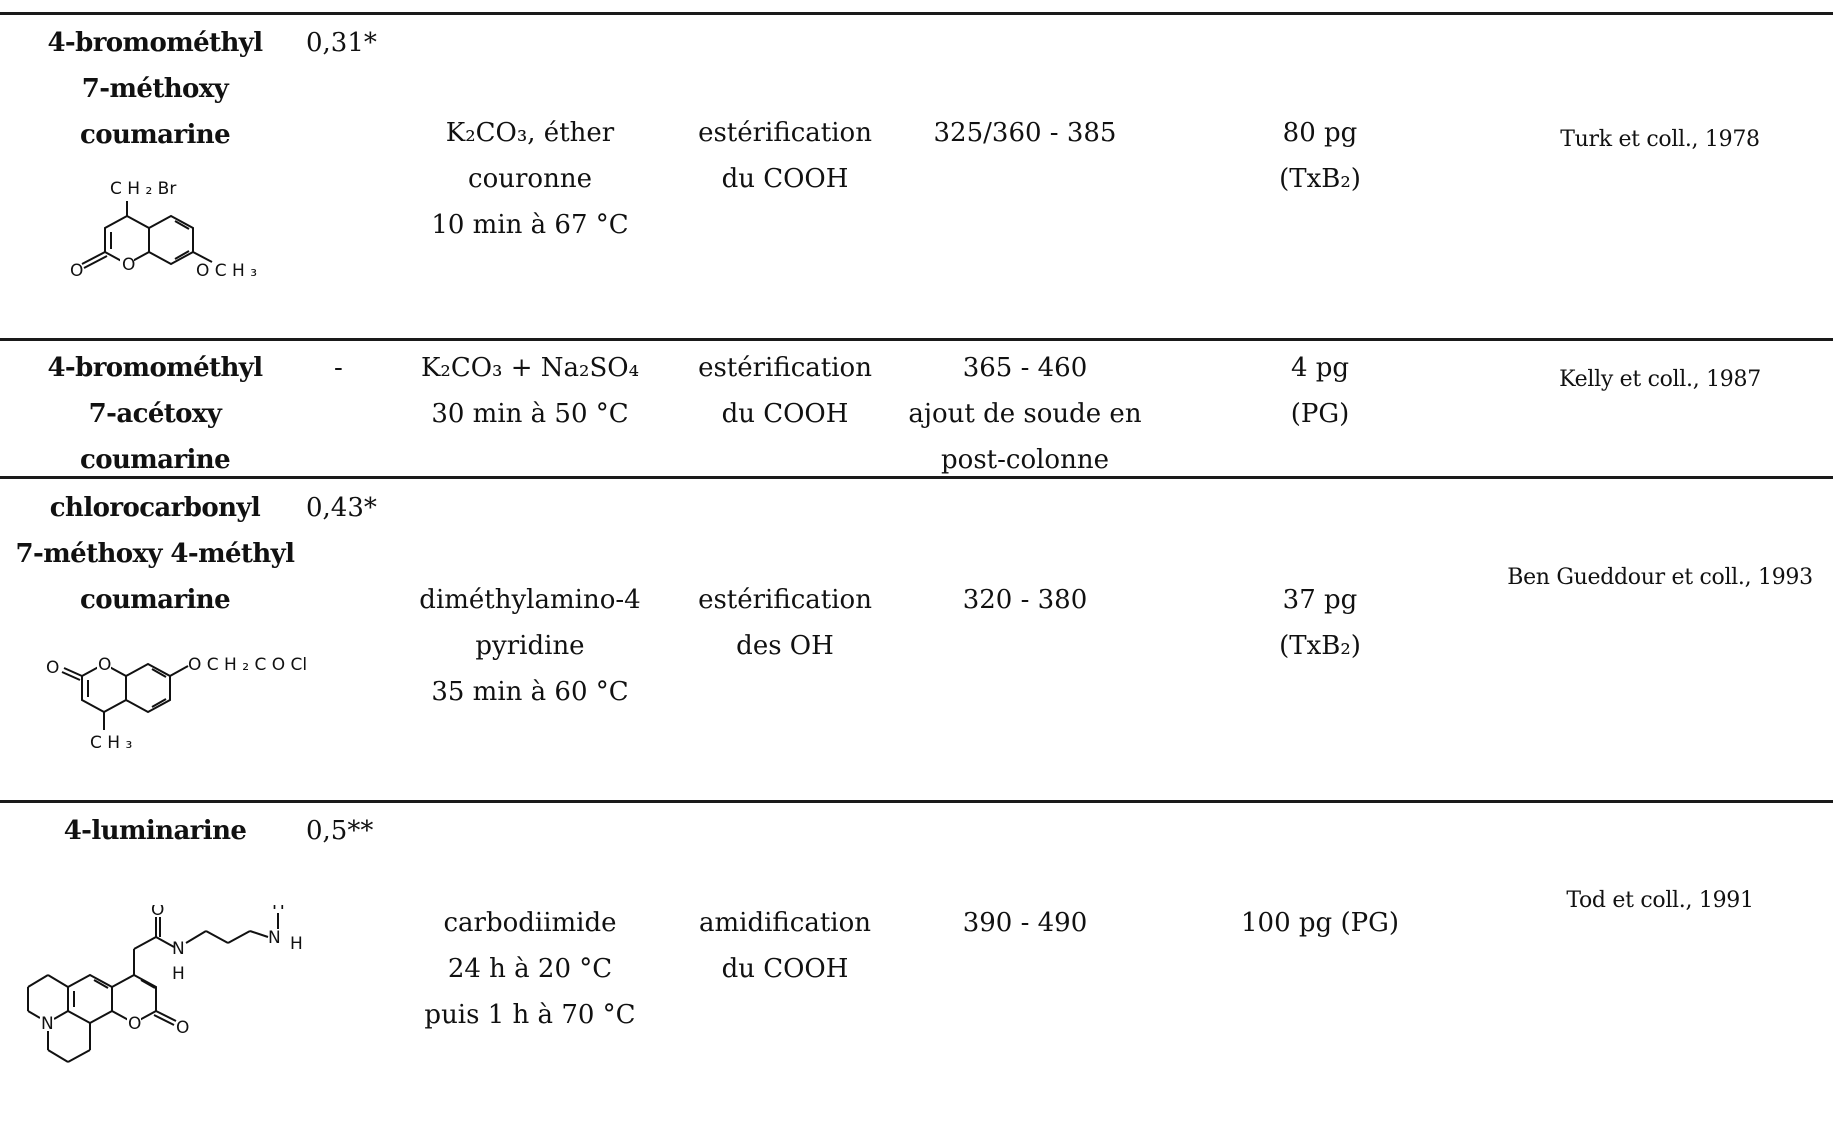  What do you see at coordinates (1660, 380) in the screenshot?
I see `reference: Kelly et coll., 1987` at bounding box center [1660, 380].